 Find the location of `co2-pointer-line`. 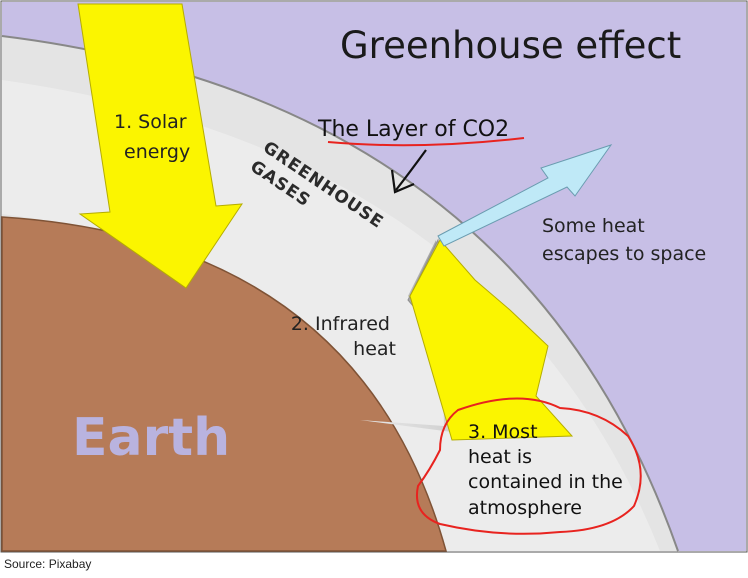

co2-pointer-line is located at coordinates (411, 170).